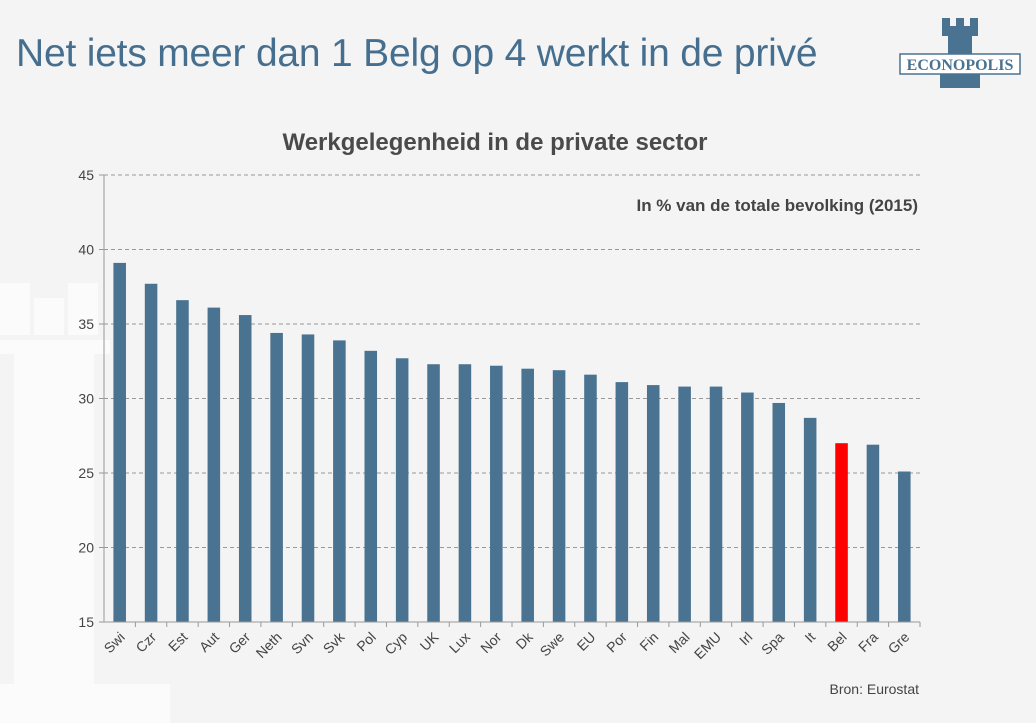 The width and height of the screenshot is (1036, 723). I want to click on bar-aut, so click(214, 464).